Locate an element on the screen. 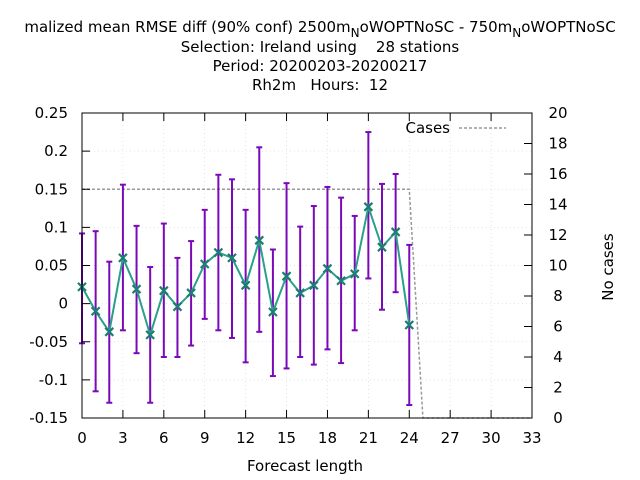 This screenshot has width=640, height=480. y-tick-label-2: 0.15 is located at coordinates (51, 189).